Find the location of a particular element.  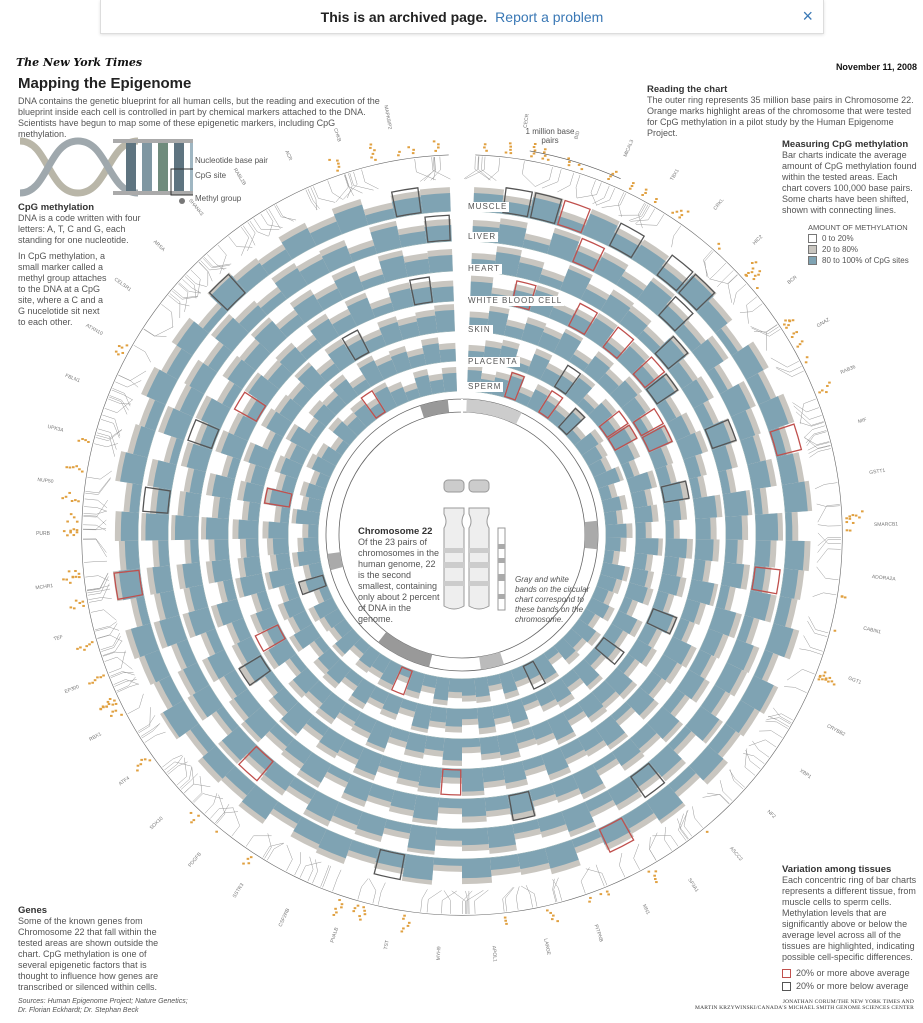

gene-label: SSTR3 is located at coordinates (239, 890).